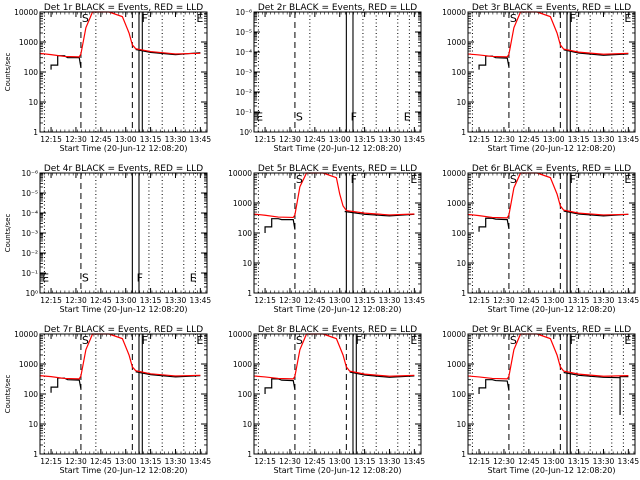 This screenshot has height=480, width=640. What do you see at coordinates (337, 8) in the screenshot?
I see `panel-title: Det 2r BLACK = Events, RED = LLD` at bounding box center [337, 8].